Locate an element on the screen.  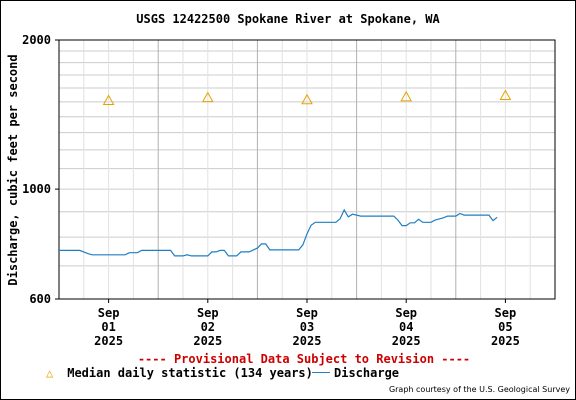
discharge-series-line is located at coordinates (278, 232).